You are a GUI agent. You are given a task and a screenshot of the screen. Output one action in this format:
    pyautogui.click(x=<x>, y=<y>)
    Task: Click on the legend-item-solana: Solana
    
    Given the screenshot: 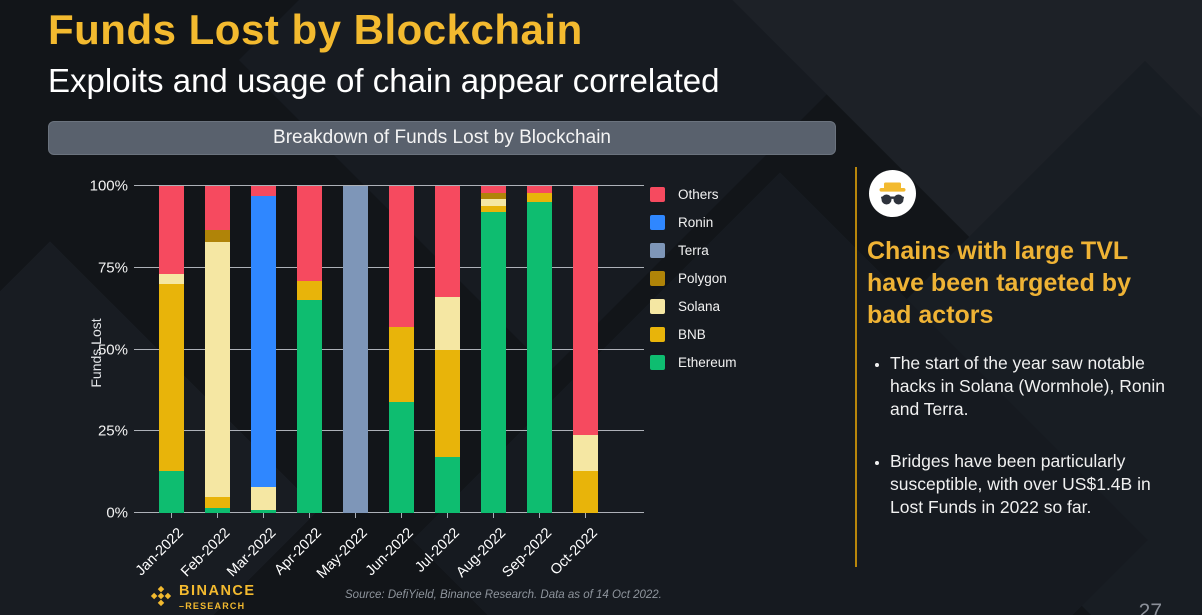 What is the action you would take?
    pyautogui.click(x=693, y=306)
    